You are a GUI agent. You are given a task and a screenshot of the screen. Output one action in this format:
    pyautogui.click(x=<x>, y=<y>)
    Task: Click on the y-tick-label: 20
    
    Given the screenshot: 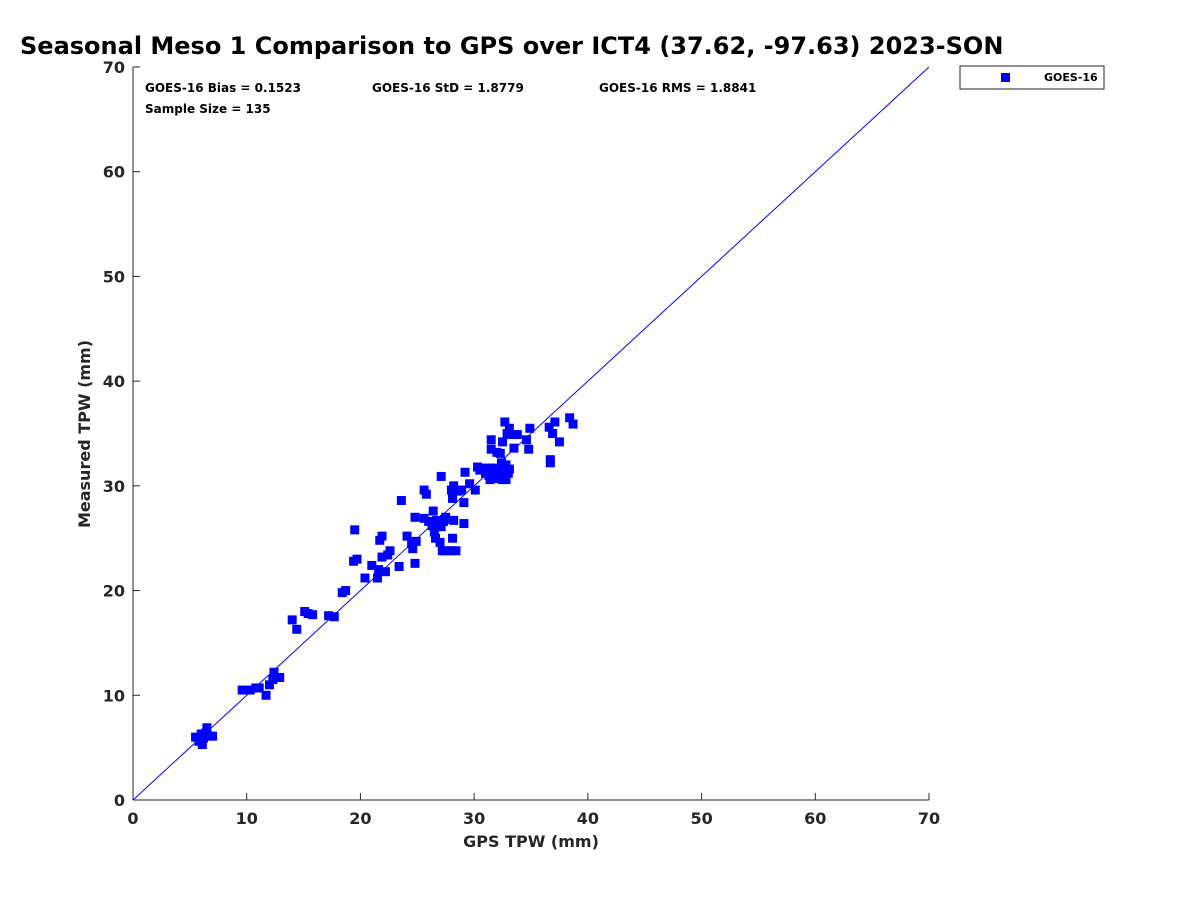 What is the action you would take?
    pyautogui.click(x=114, y=591)
    